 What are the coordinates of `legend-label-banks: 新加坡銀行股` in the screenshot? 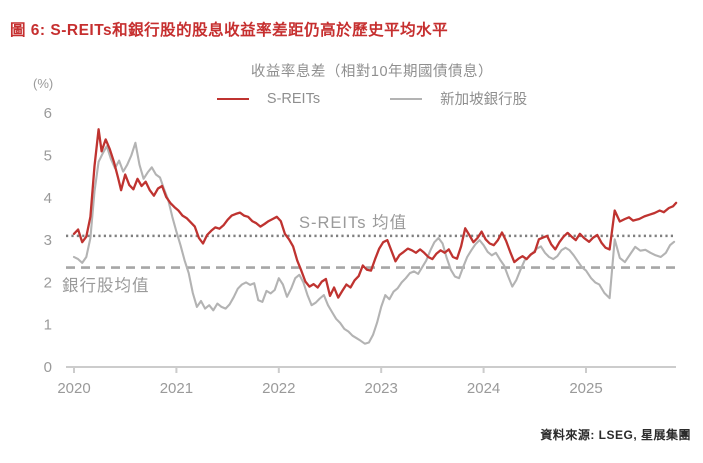 It's located at (484, 100).